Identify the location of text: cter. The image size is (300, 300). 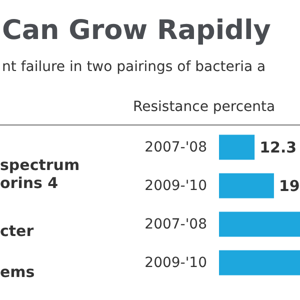
(17, 231).